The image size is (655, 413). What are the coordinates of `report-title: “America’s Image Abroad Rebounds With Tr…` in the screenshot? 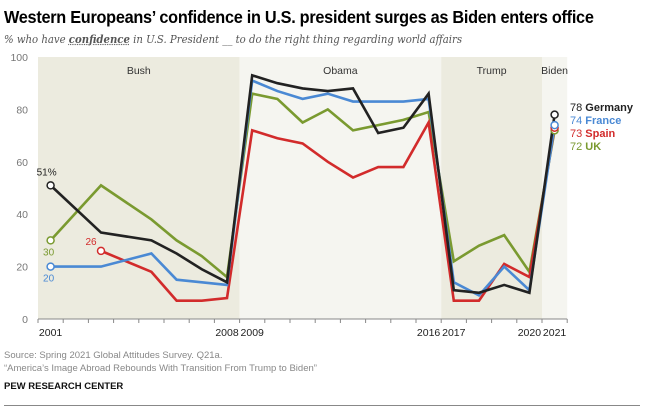 It's located at (160, 368).